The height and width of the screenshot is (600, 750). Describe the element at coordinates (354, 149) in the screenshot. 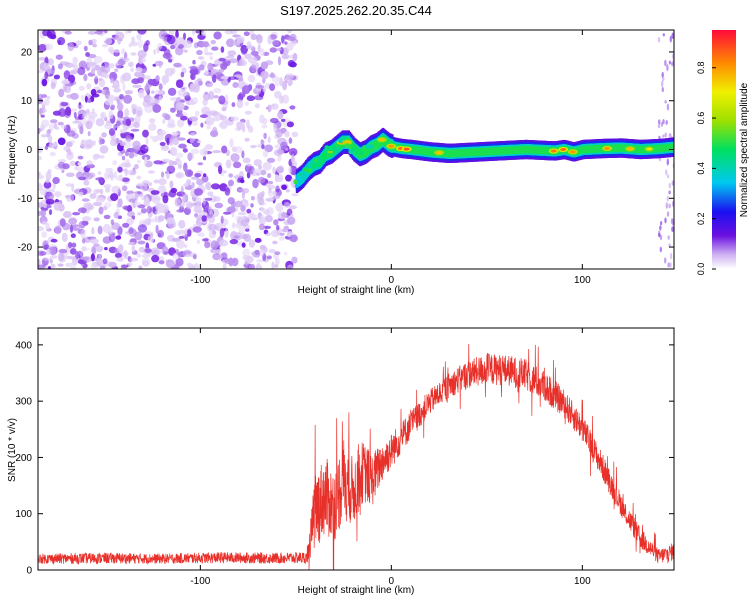

I see `spectrogram-track-blob` at that location.